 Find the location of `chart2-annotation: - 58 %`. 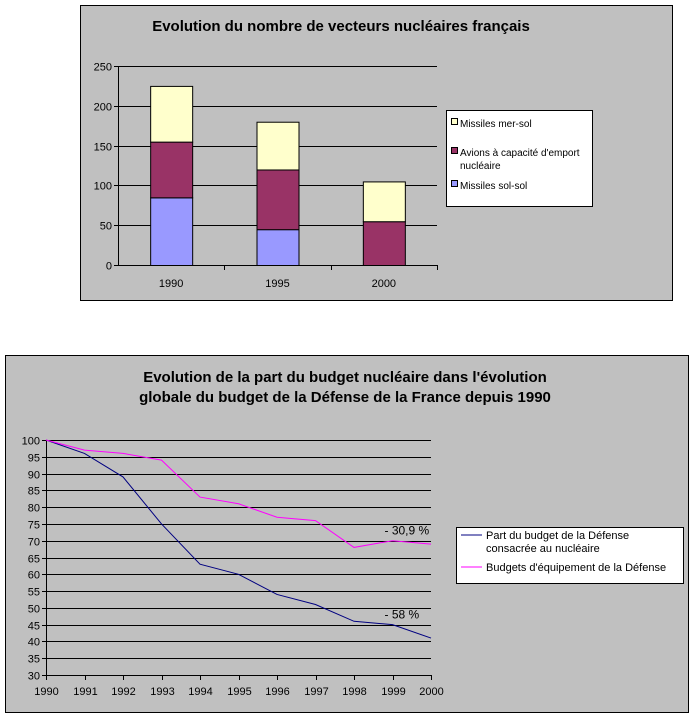

chart2-annotation: - 58 % is located at coordinates (402, 615).